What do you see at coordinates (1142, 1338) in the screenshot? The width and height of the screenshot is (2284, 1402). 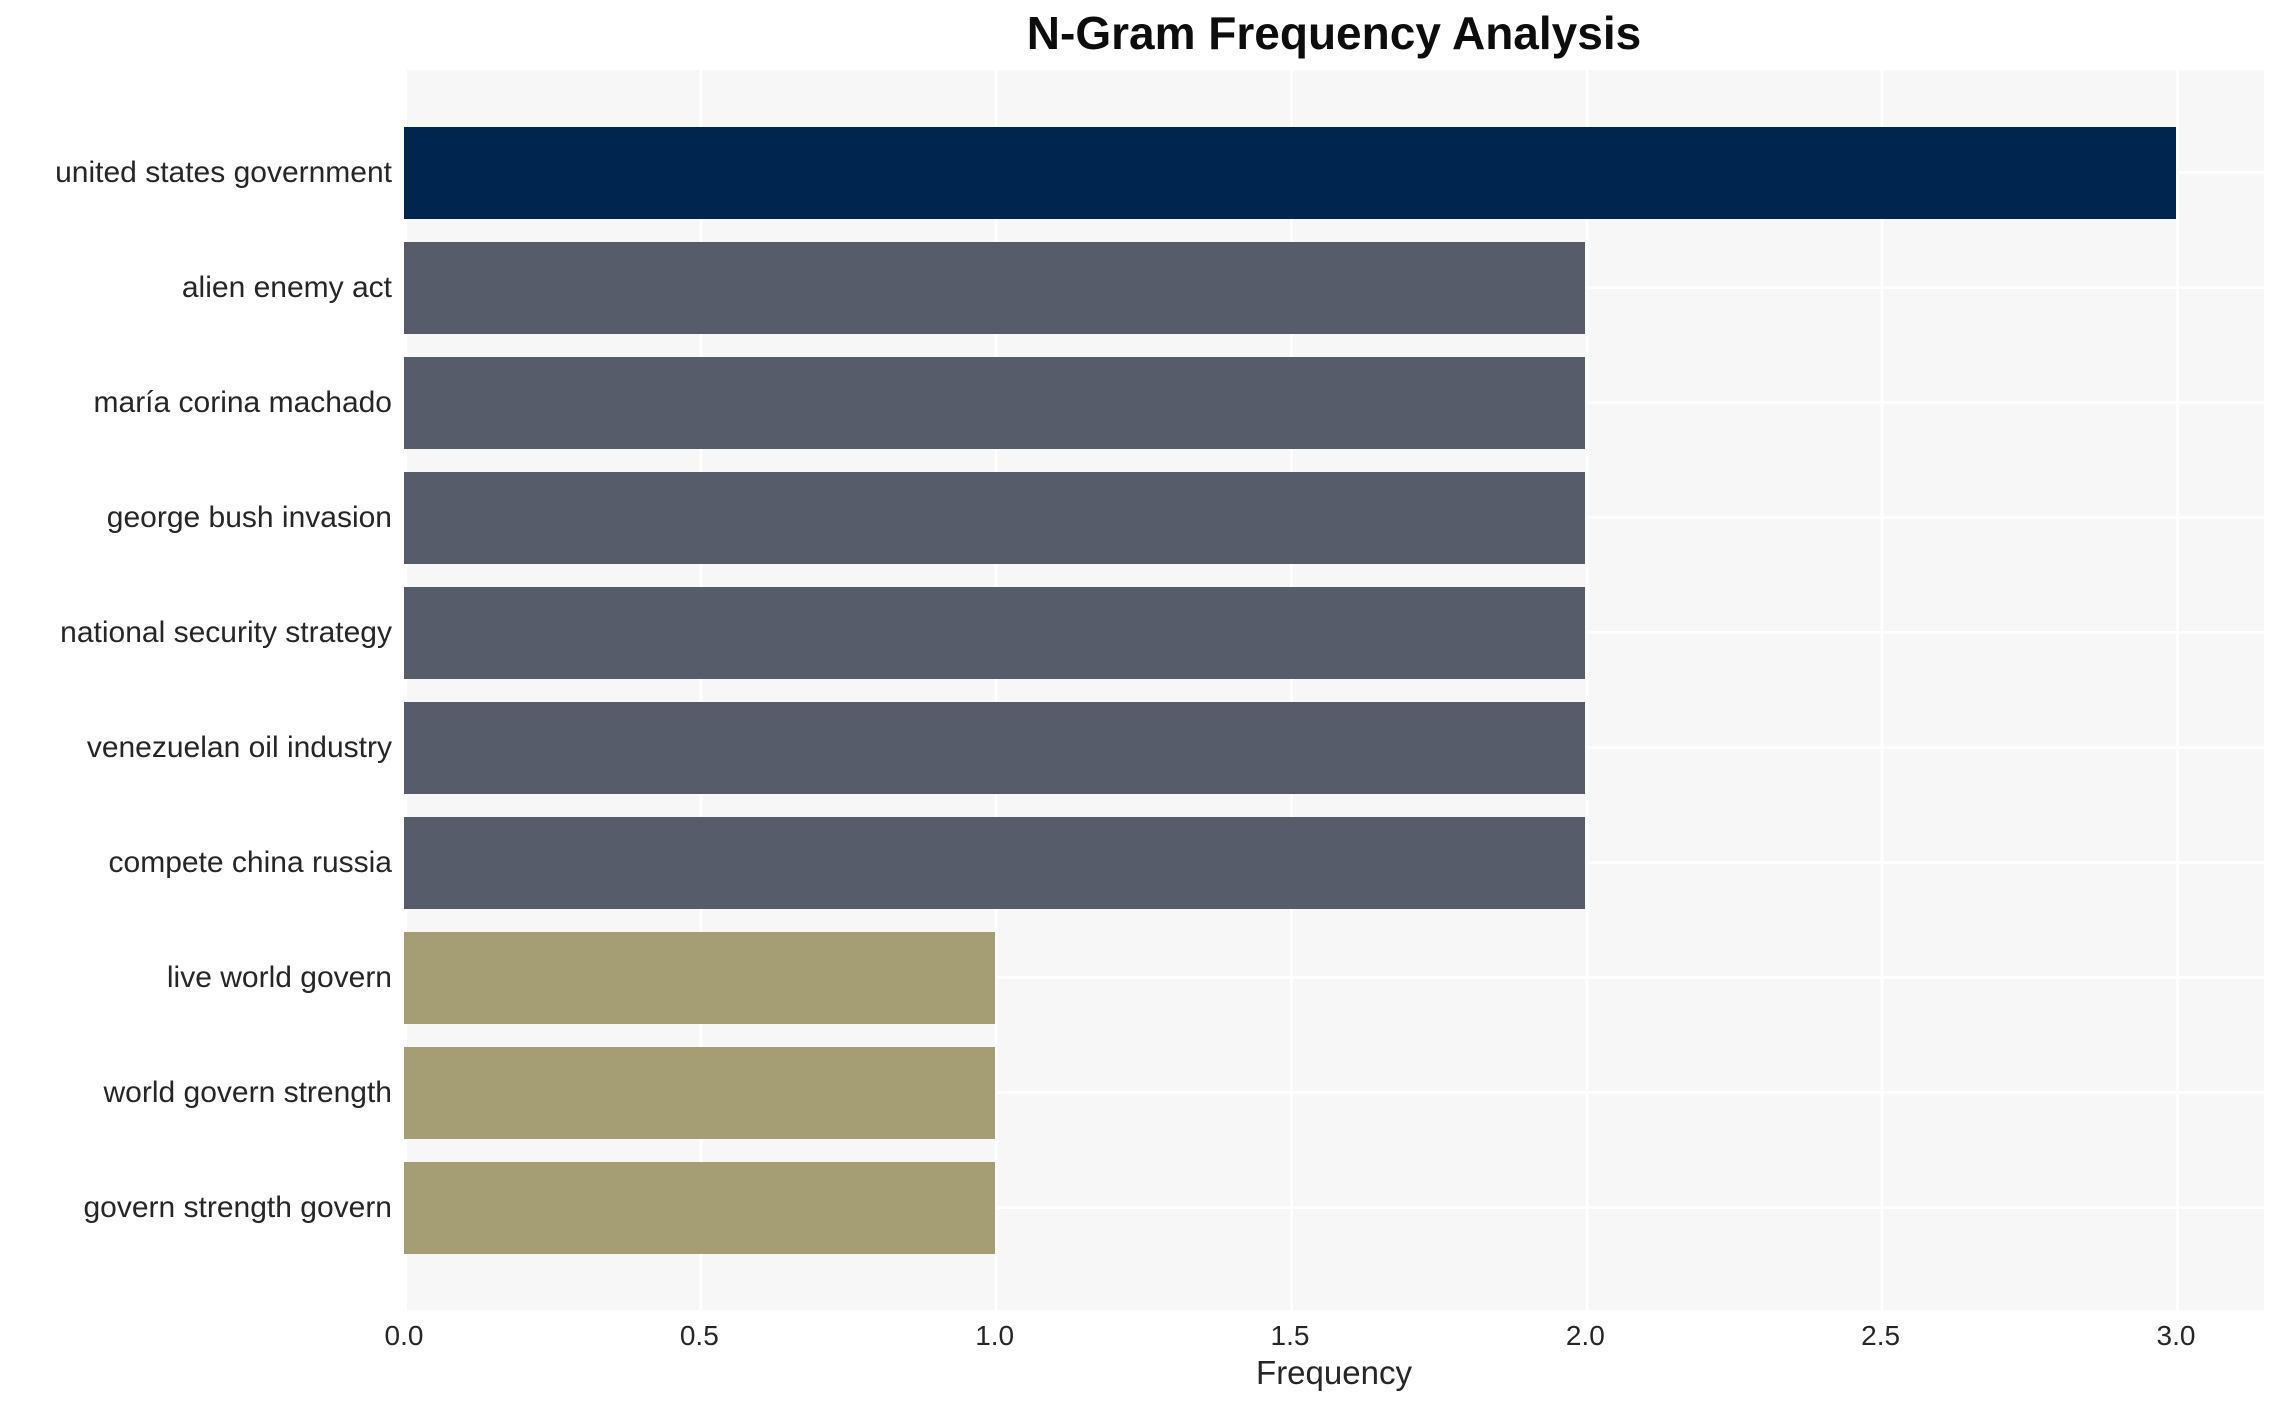 I see `x-axis-ticks: 0.0 0.5 1.0 1.5 2.0 2.5 3.0` at bounding box center [1142, 1338].